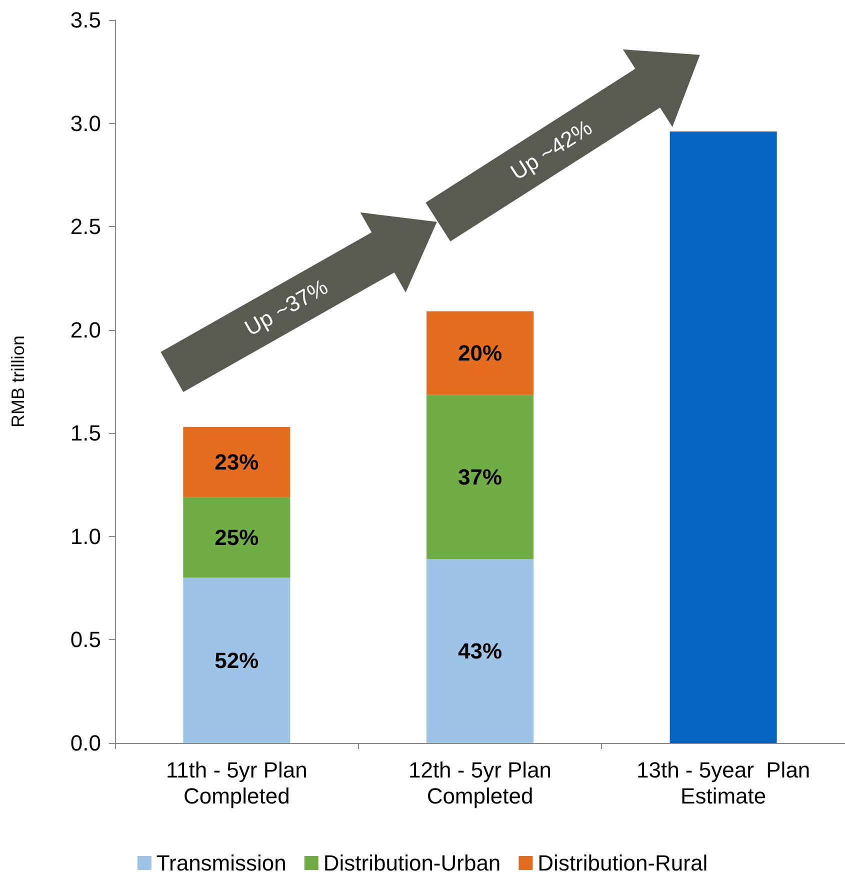 The image size is (845, 879). I want to click on annotation: 37%, so click(480, 477).